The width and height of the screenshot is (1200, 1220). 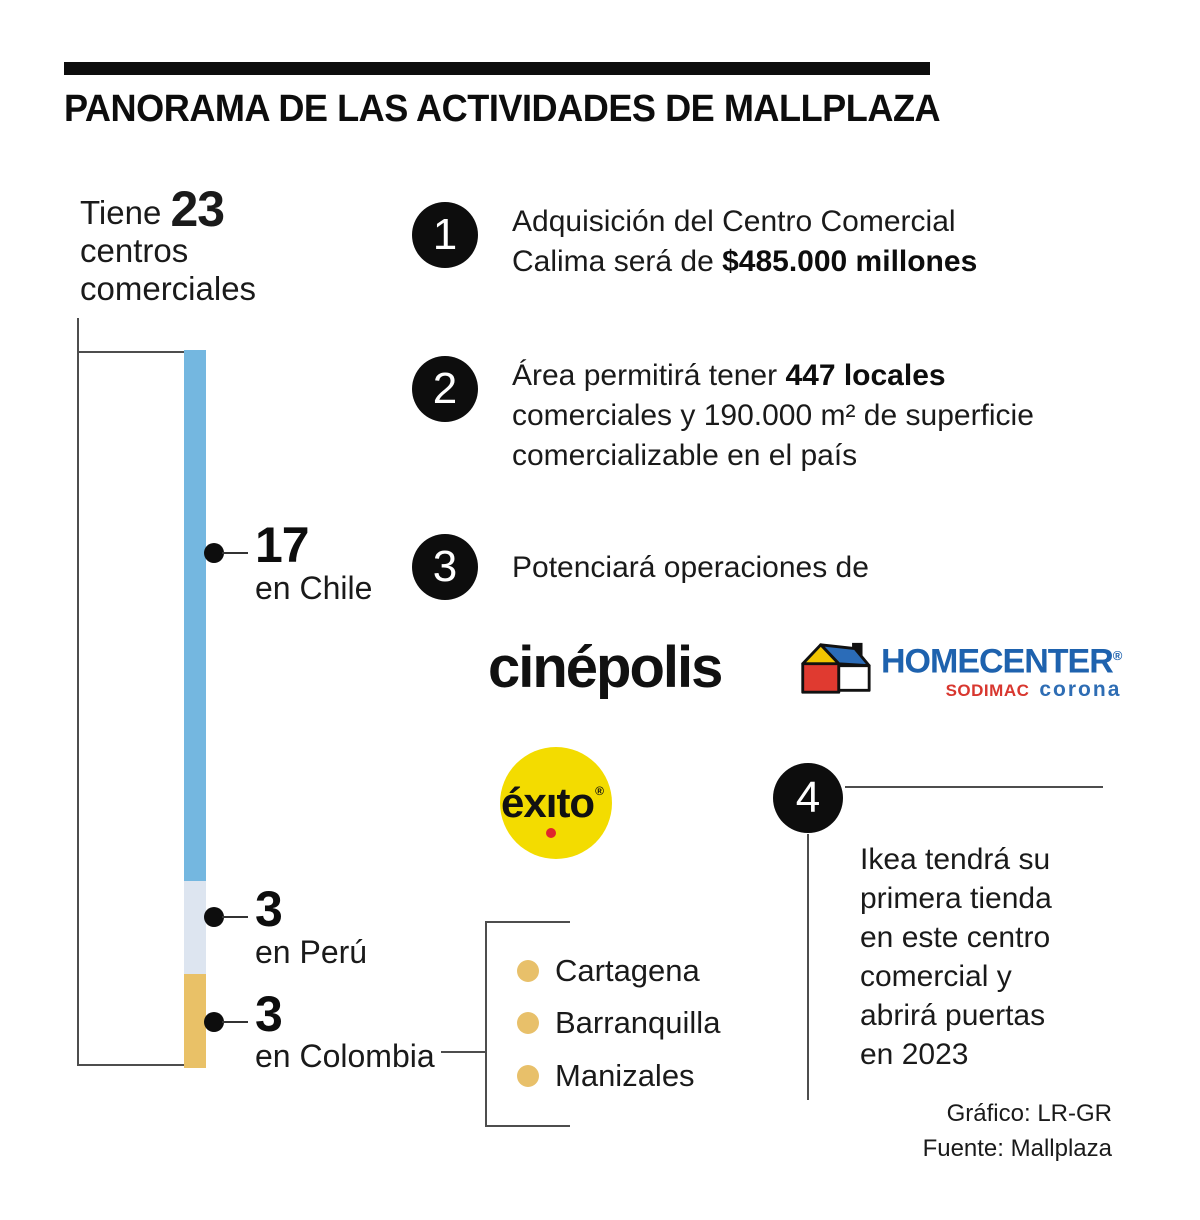 I want to click on value-peru: 3, so click(x=269, y=909).